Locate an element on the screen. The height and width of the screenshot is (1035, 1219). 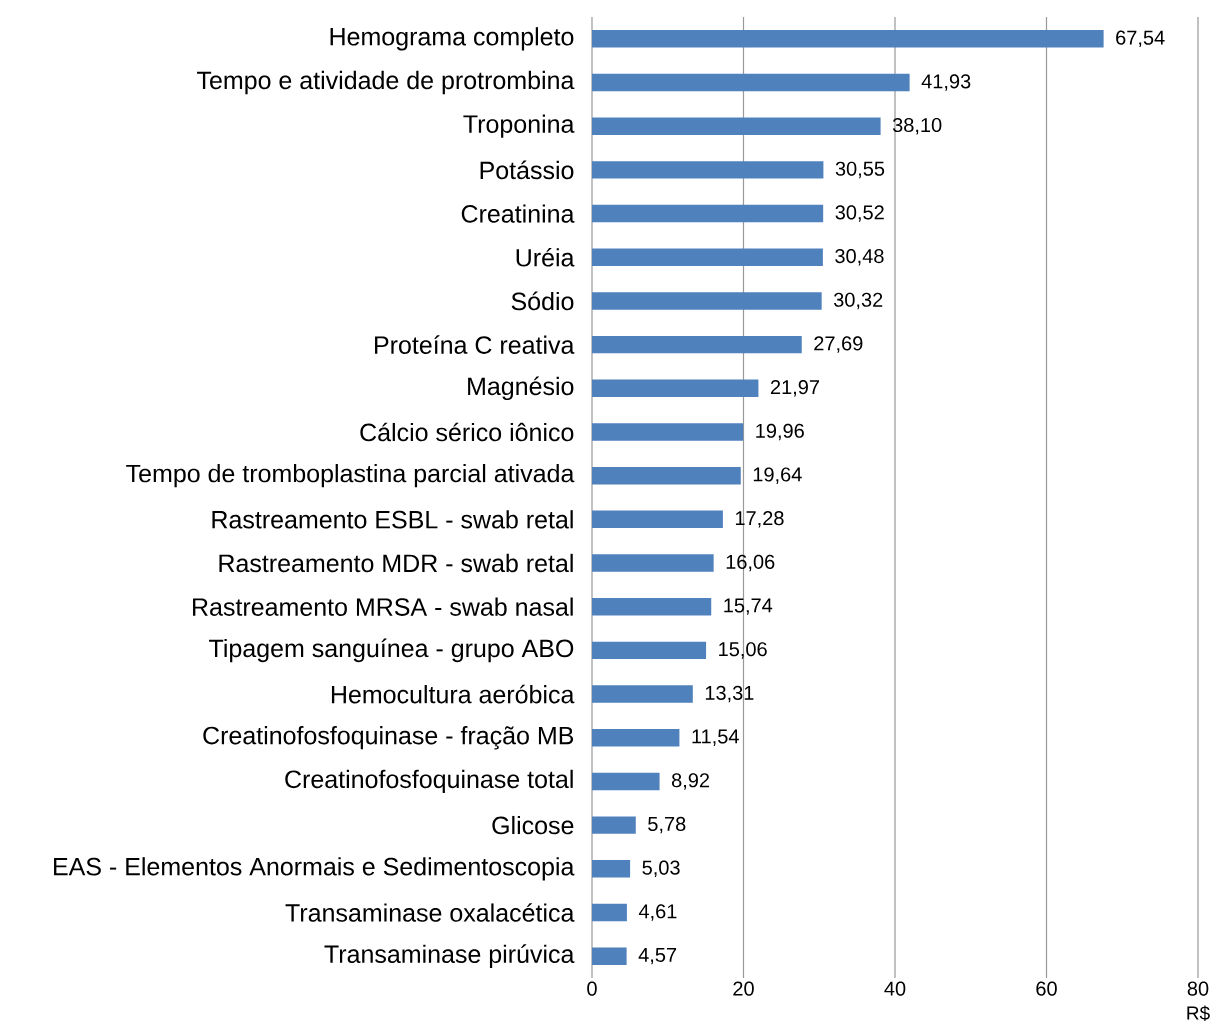
y-tick-label: Troponina is located at coordinates (519, 126).